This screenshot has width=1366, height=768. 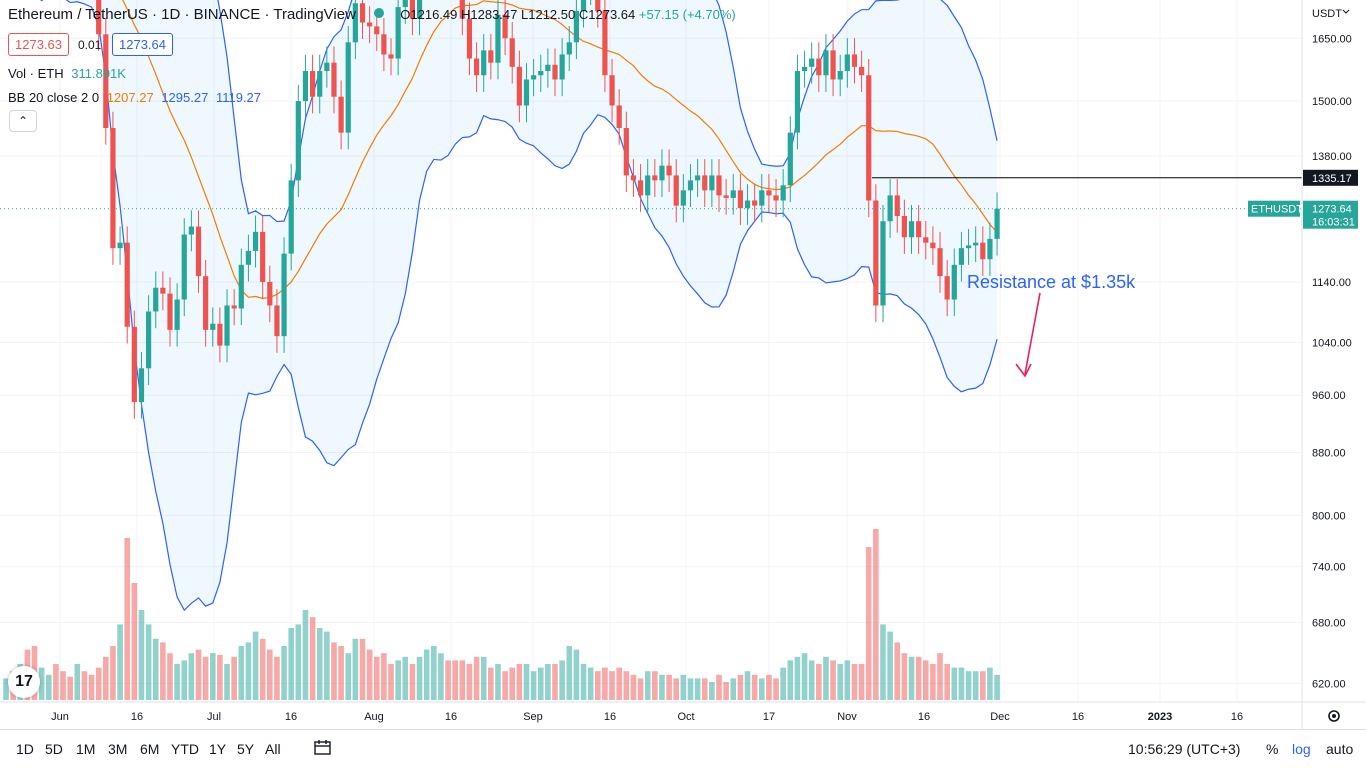 I want to click on timeframe-6m-button: 6M, so click(x=150, y=749).